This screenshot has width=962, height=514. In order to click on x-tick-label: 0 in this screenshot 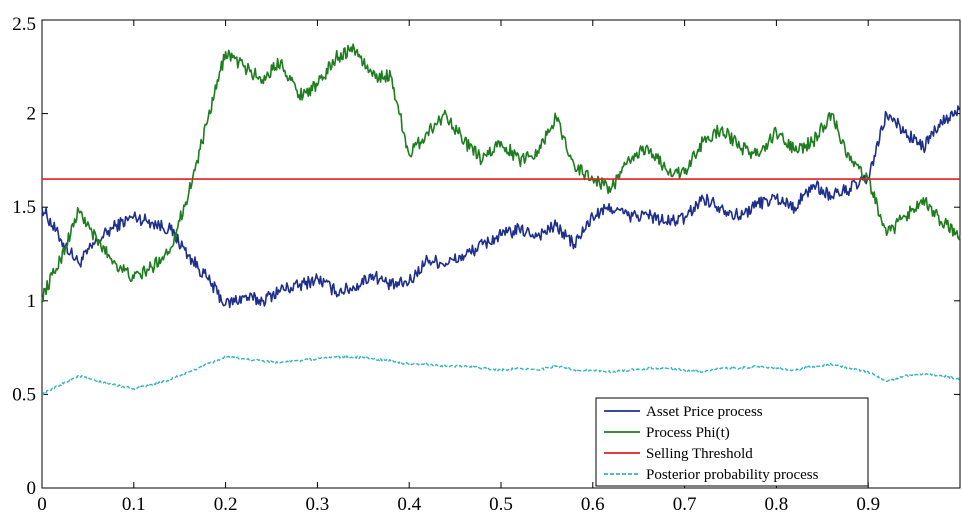, I will do `click(42, 504)`.